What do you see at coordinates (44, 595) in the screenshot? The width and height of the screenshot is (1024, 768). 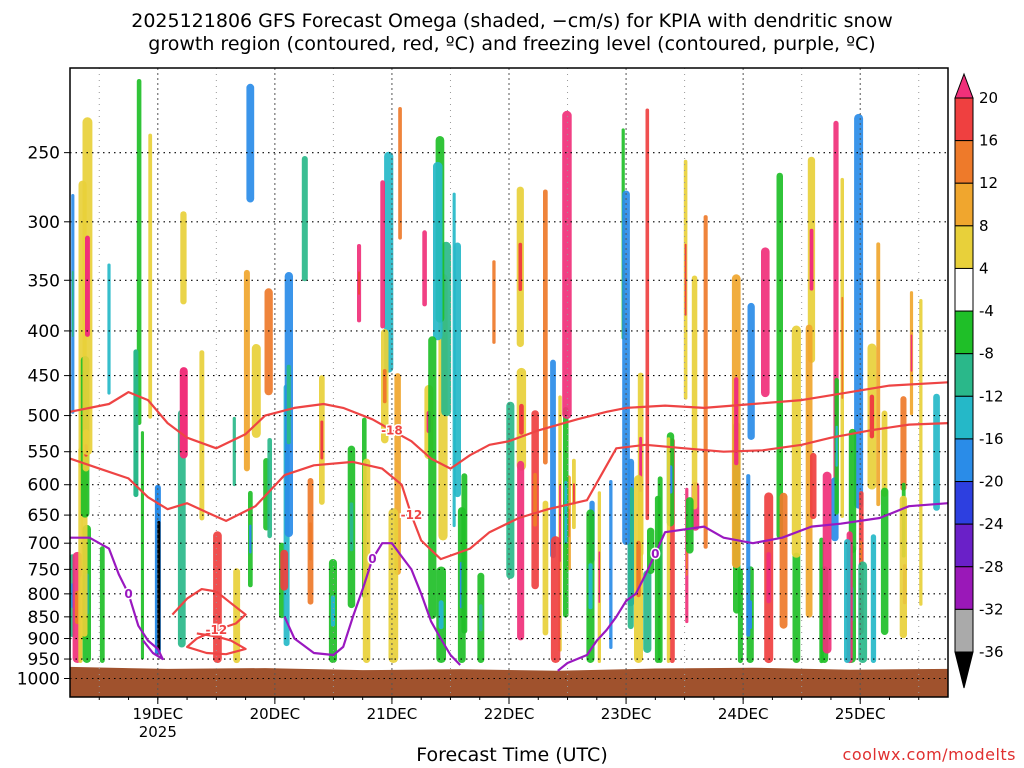 I see `y-tick-label: 800` at bounding box center [44, 595].